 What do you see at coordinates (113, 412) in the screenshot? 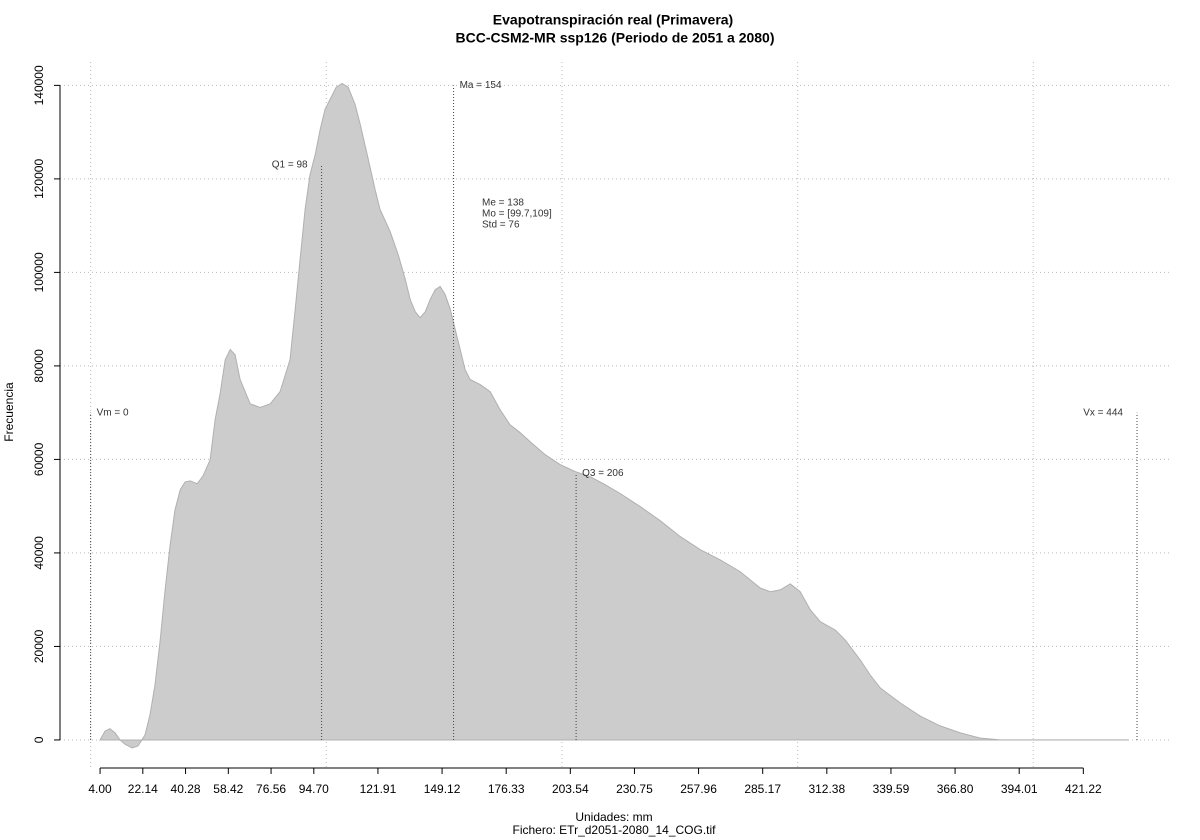
I see `marker-label: Vm = 0` at bounding box center [113, 412].